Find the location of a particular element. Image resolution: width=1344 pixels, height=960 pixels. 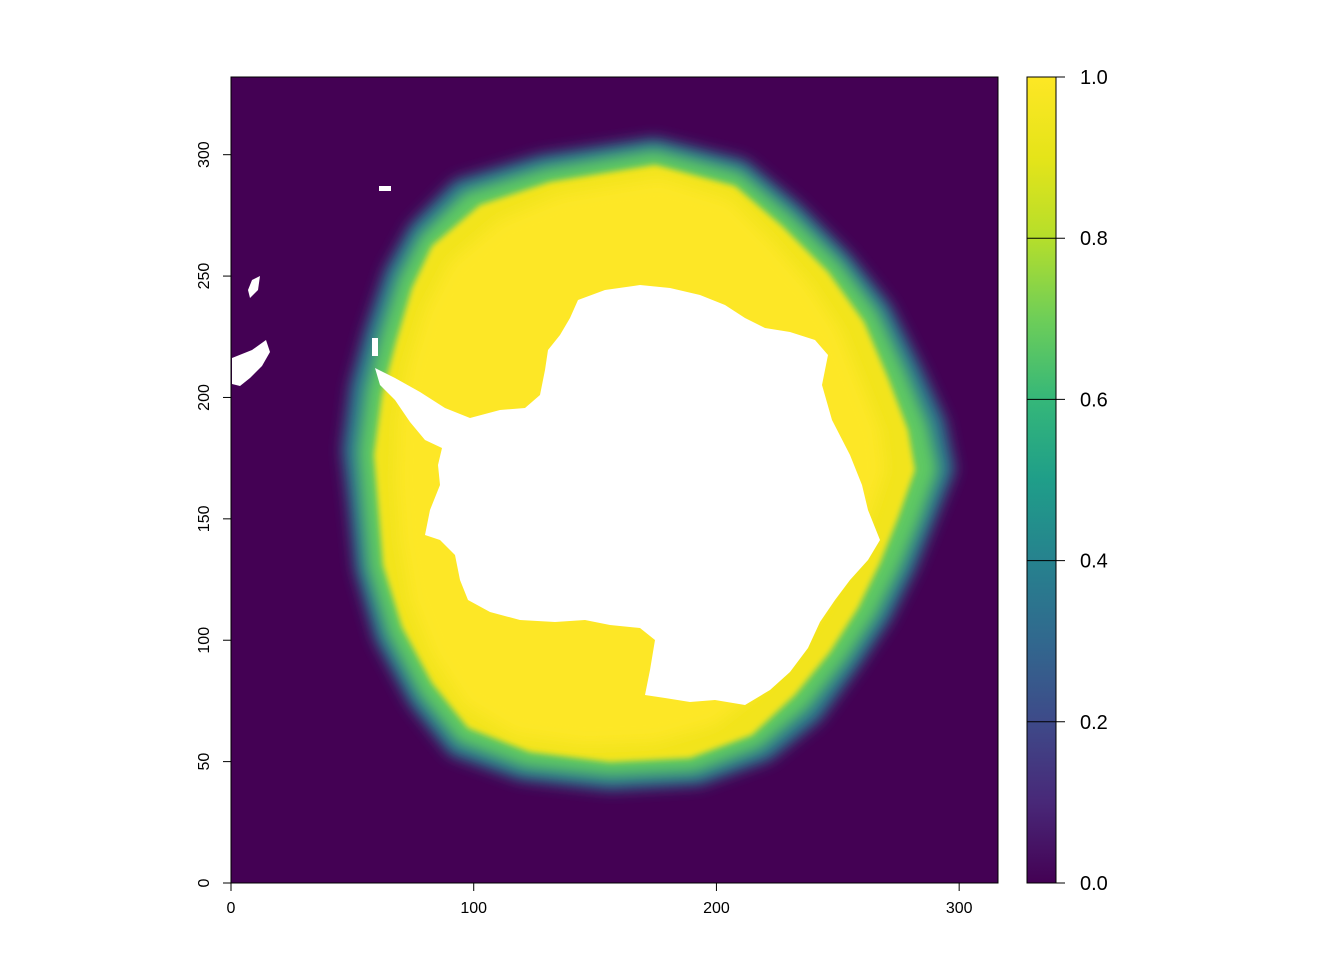

y-tick-label: 0 is located at coordinates (204, 882).